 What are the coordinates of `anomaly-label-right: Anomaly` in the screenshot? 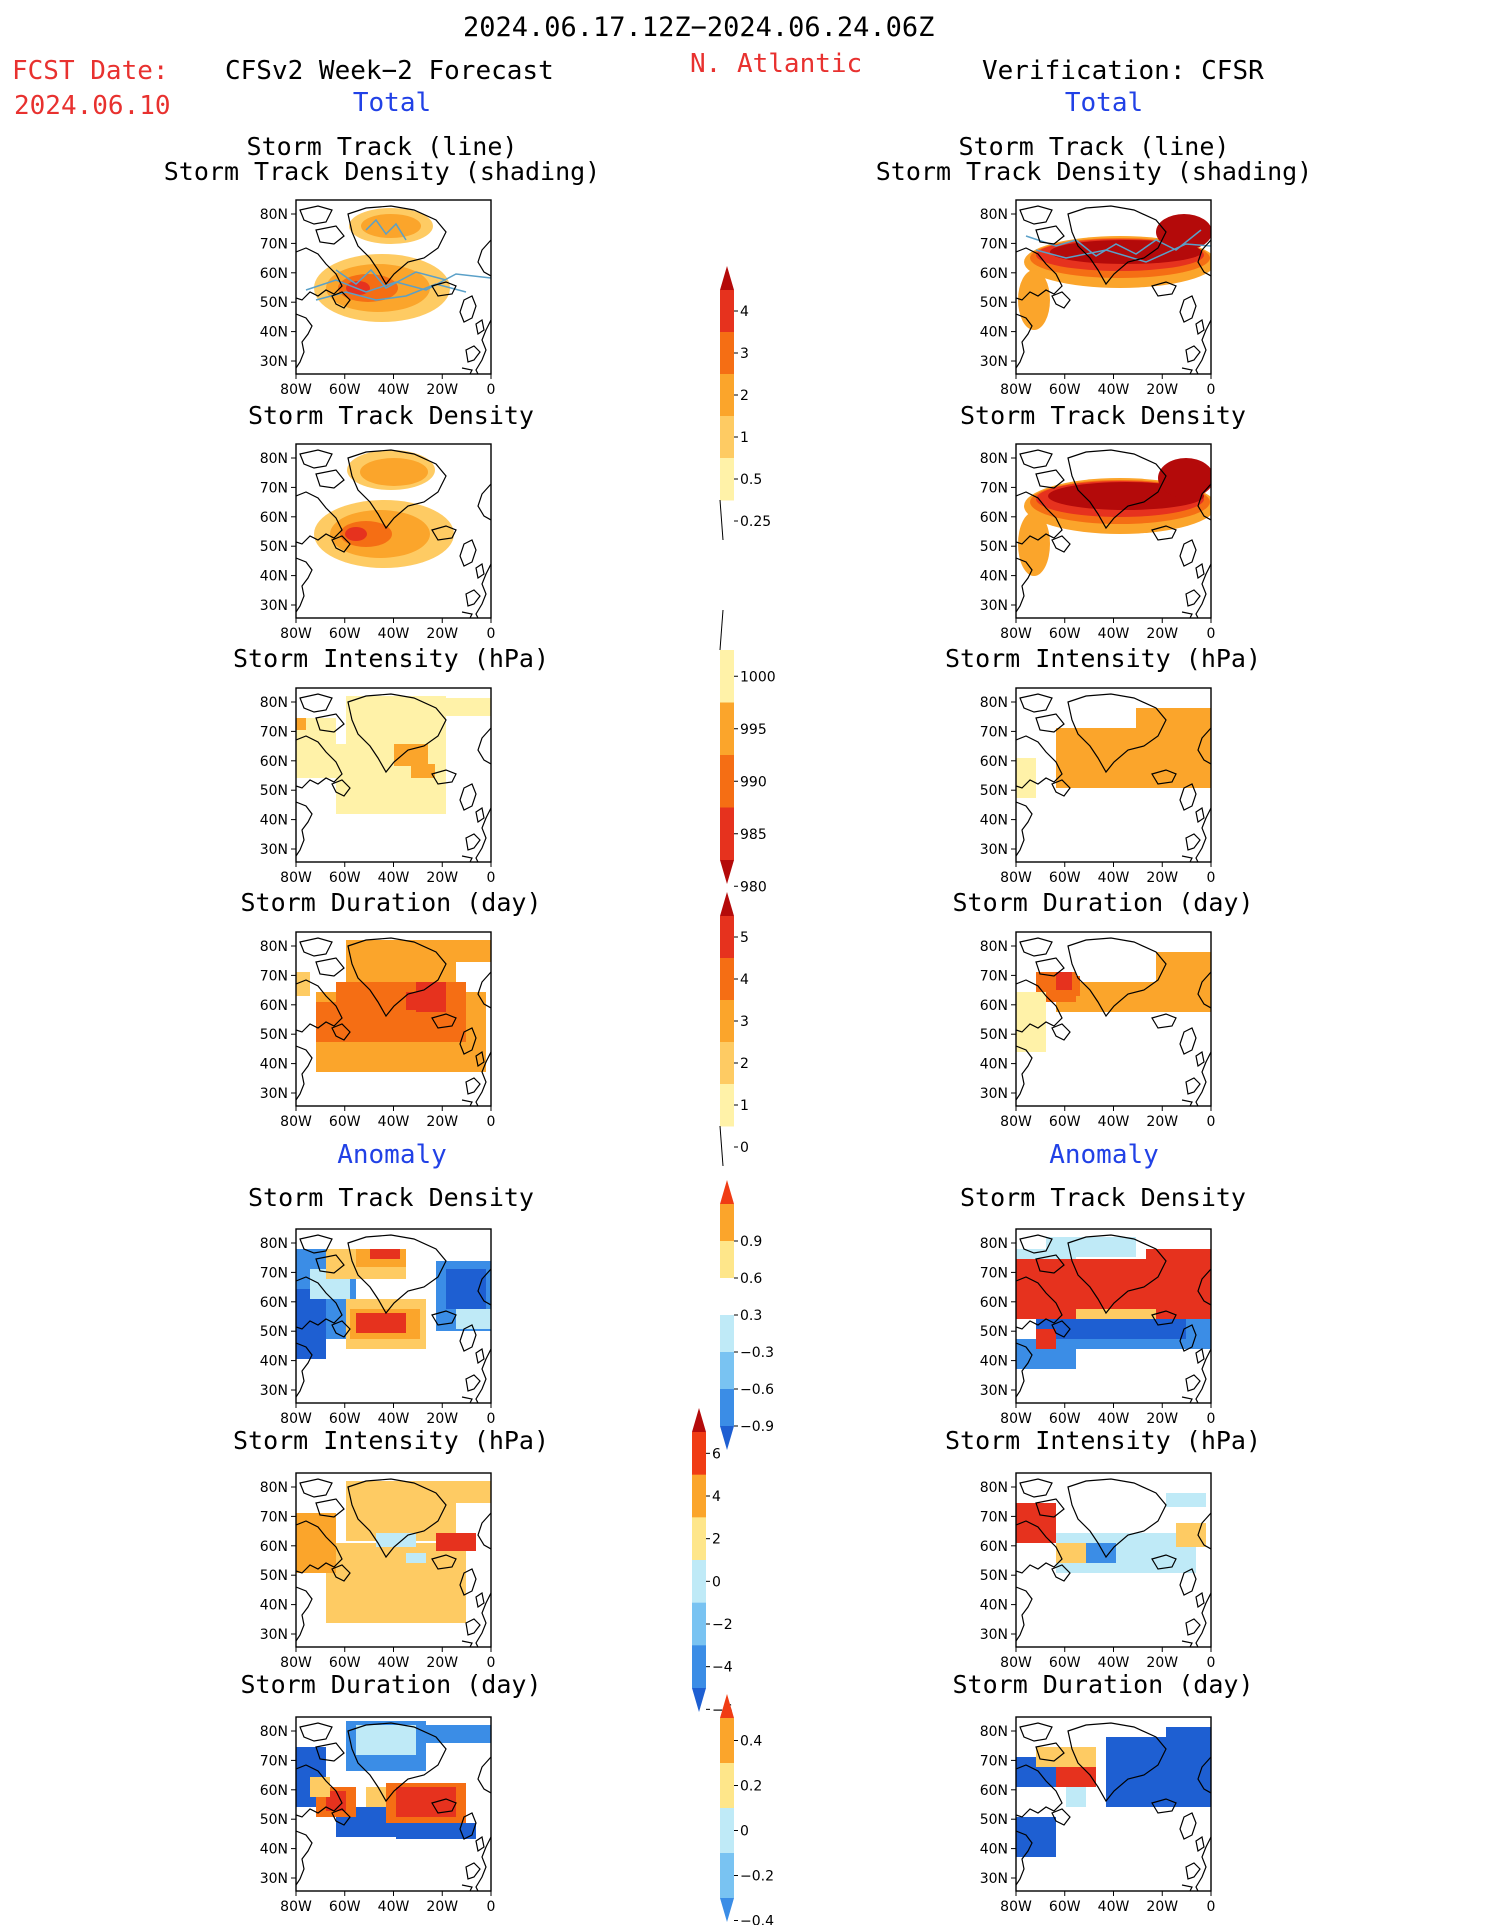 It's located at (1104, 1155).